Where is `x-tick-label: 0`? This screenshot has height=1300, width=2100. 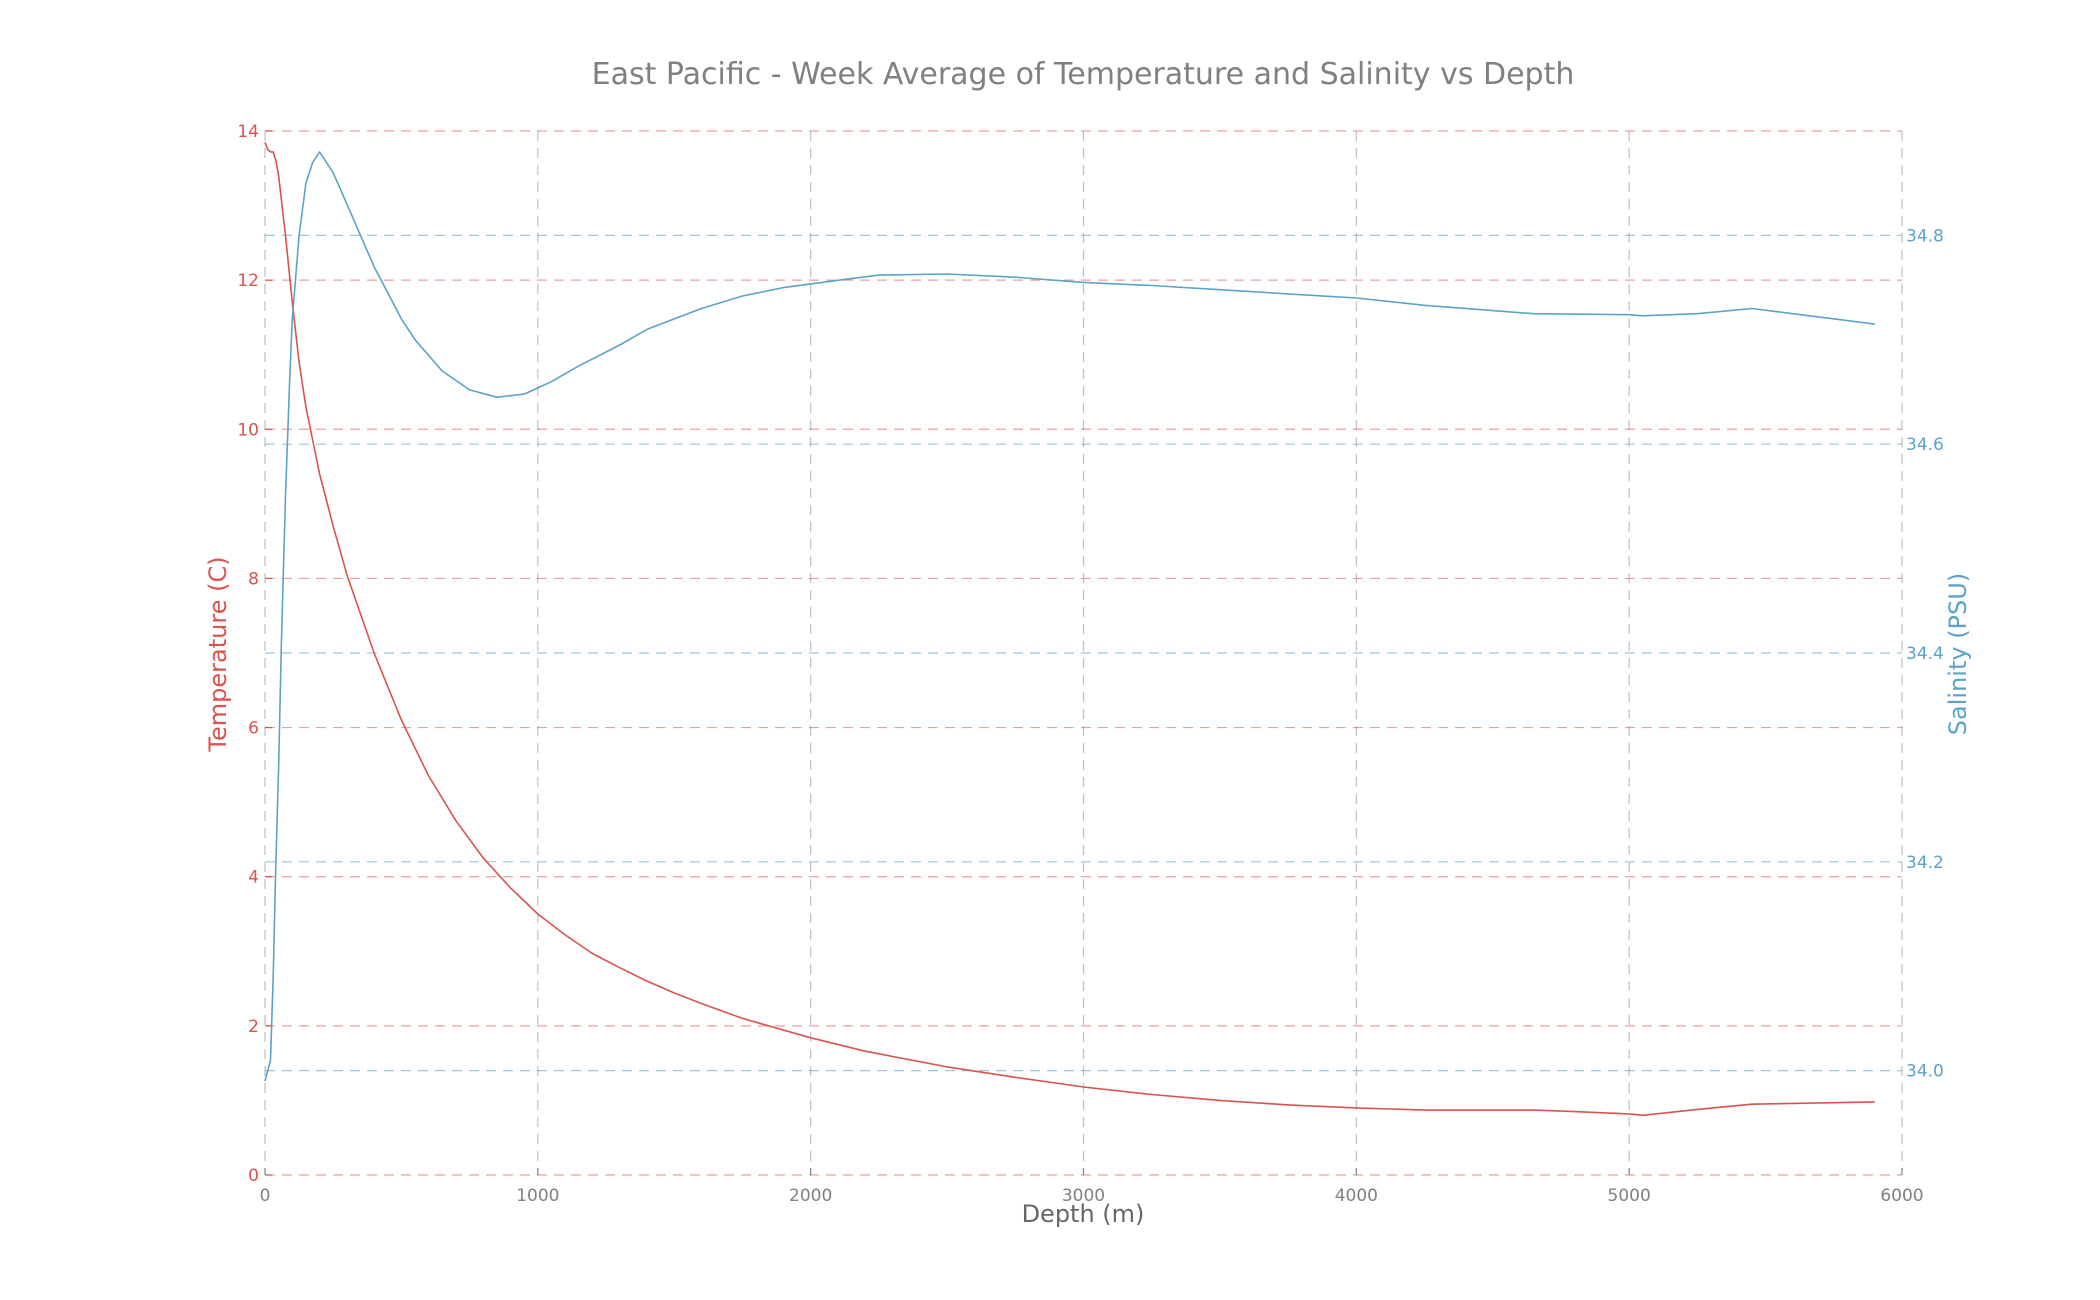
x-tick-label: 0 is located at coordinates (265, 1196).